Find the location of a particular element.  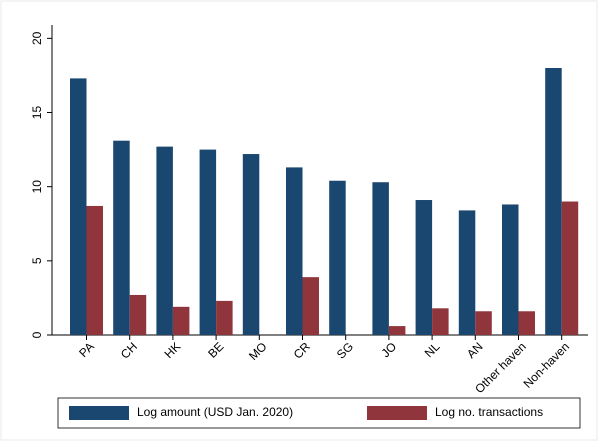

y-tick-label: 15 is located at coordinates (37, 113).